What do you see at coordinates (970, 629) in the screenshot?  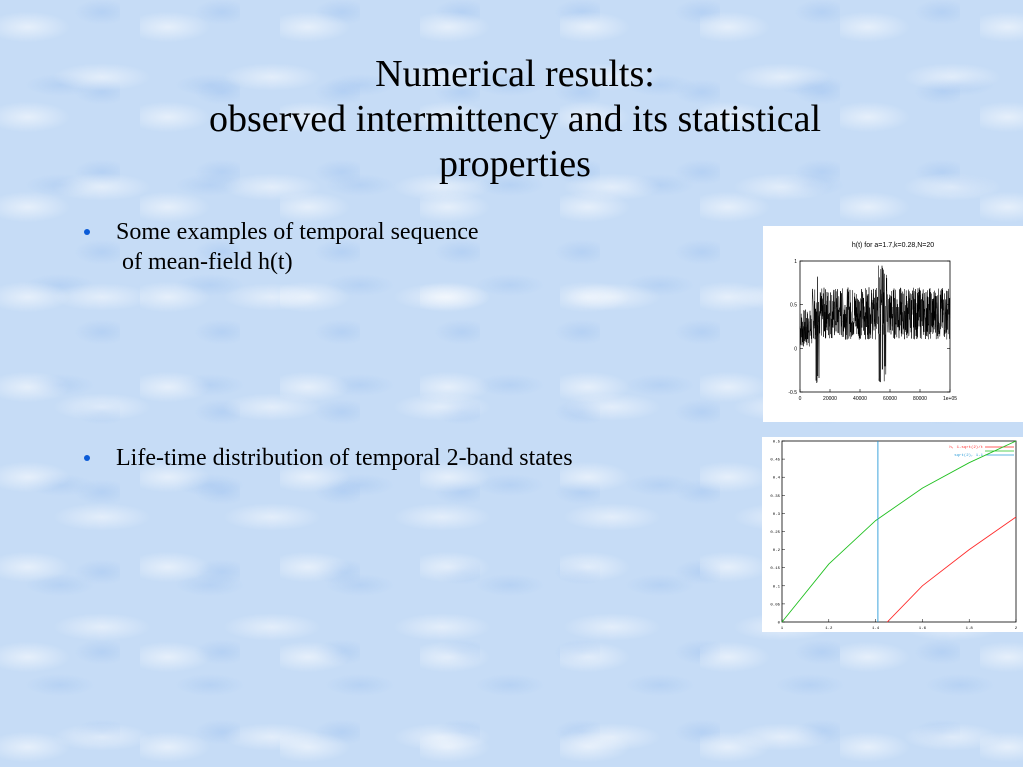 I see `x-tick-label: 1.8` at bounding box center [970, 629].